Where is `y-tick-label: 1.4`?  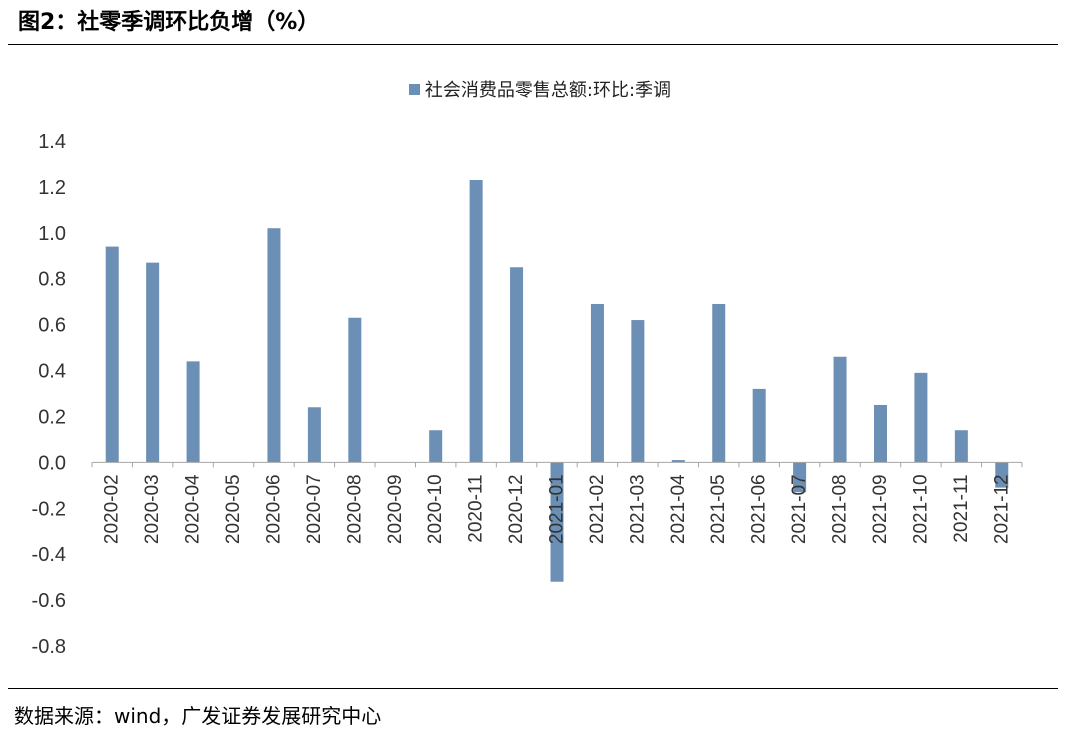 y-tick-label: 1.4 is located at coordinates (52, 142).